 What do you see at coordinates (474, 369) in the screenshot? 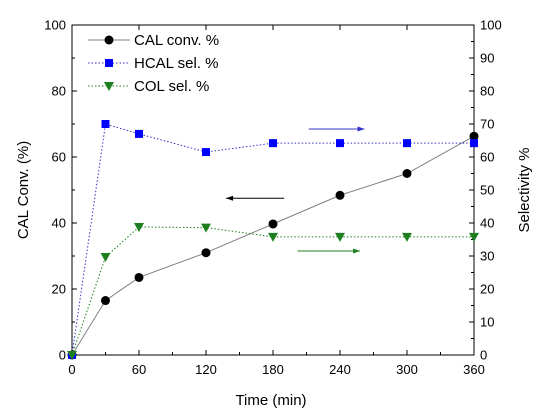
I see `x-tick-label: 360` at bounding box center [474, 369].